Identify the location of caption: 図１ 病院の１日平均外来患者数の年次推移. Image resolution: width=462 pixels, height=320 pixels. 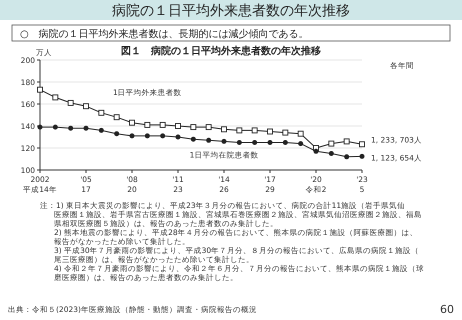
(221, 51).